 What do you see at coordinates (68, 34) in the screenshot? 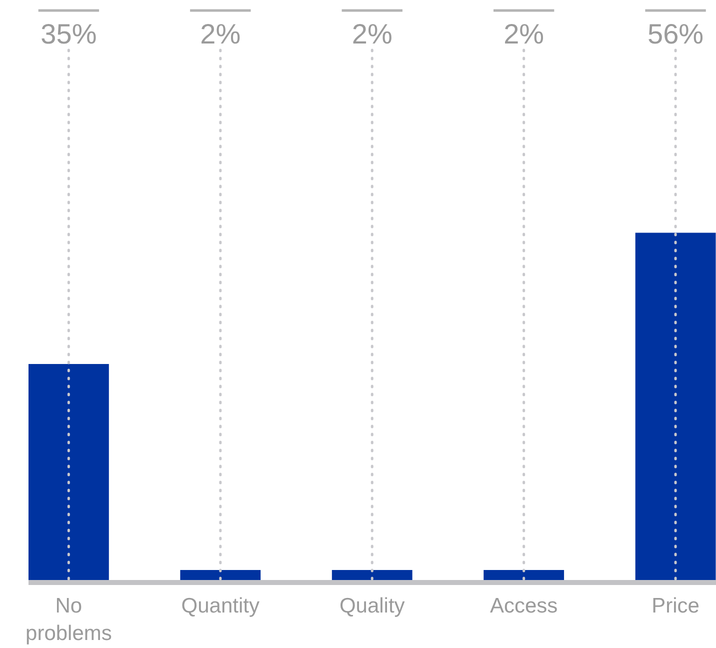
I see `data-label: 35%` at bounding box center [68, 34].